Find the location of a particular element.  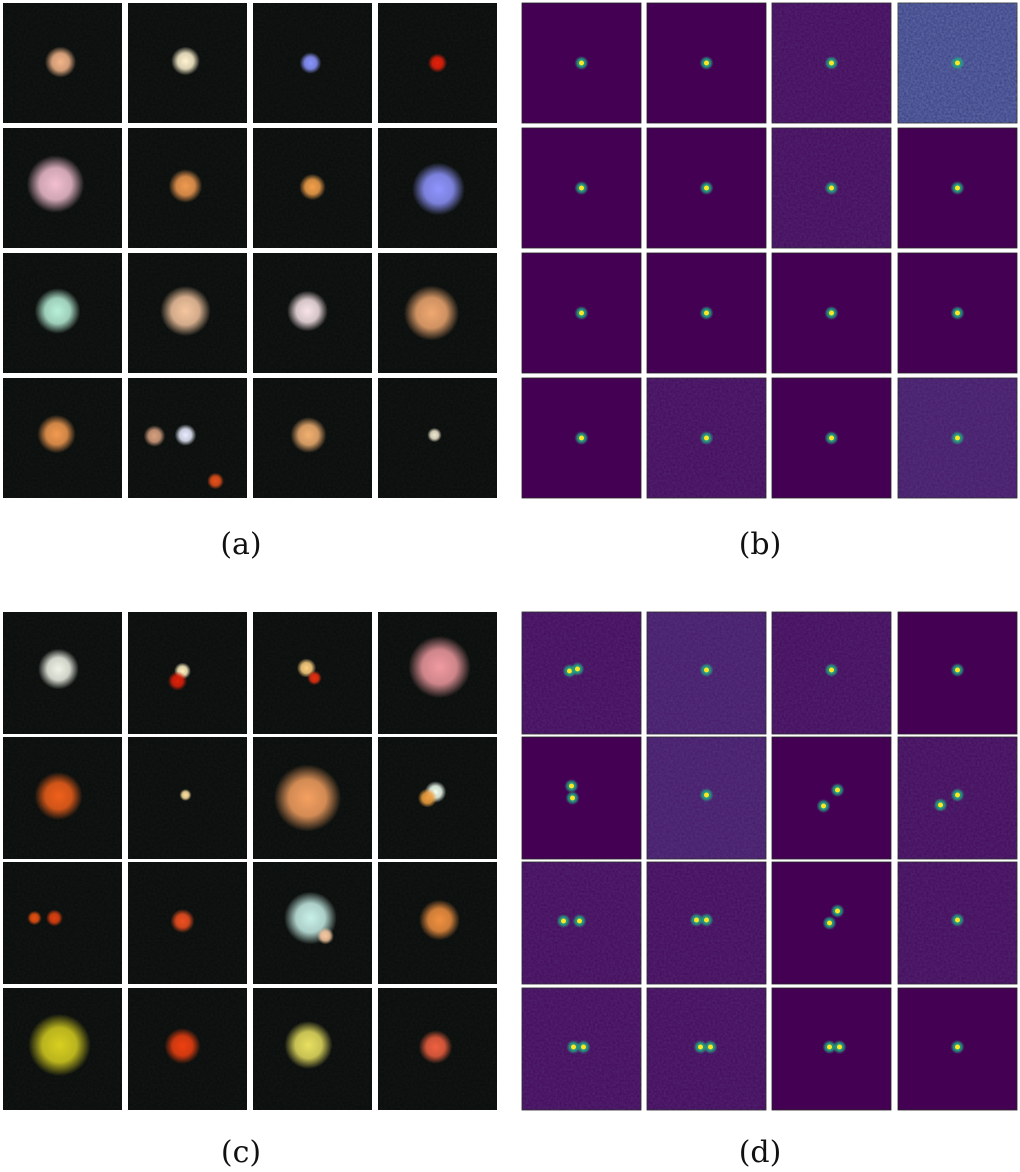

panel-caption: (d) is located at coordinates (760, 1152).